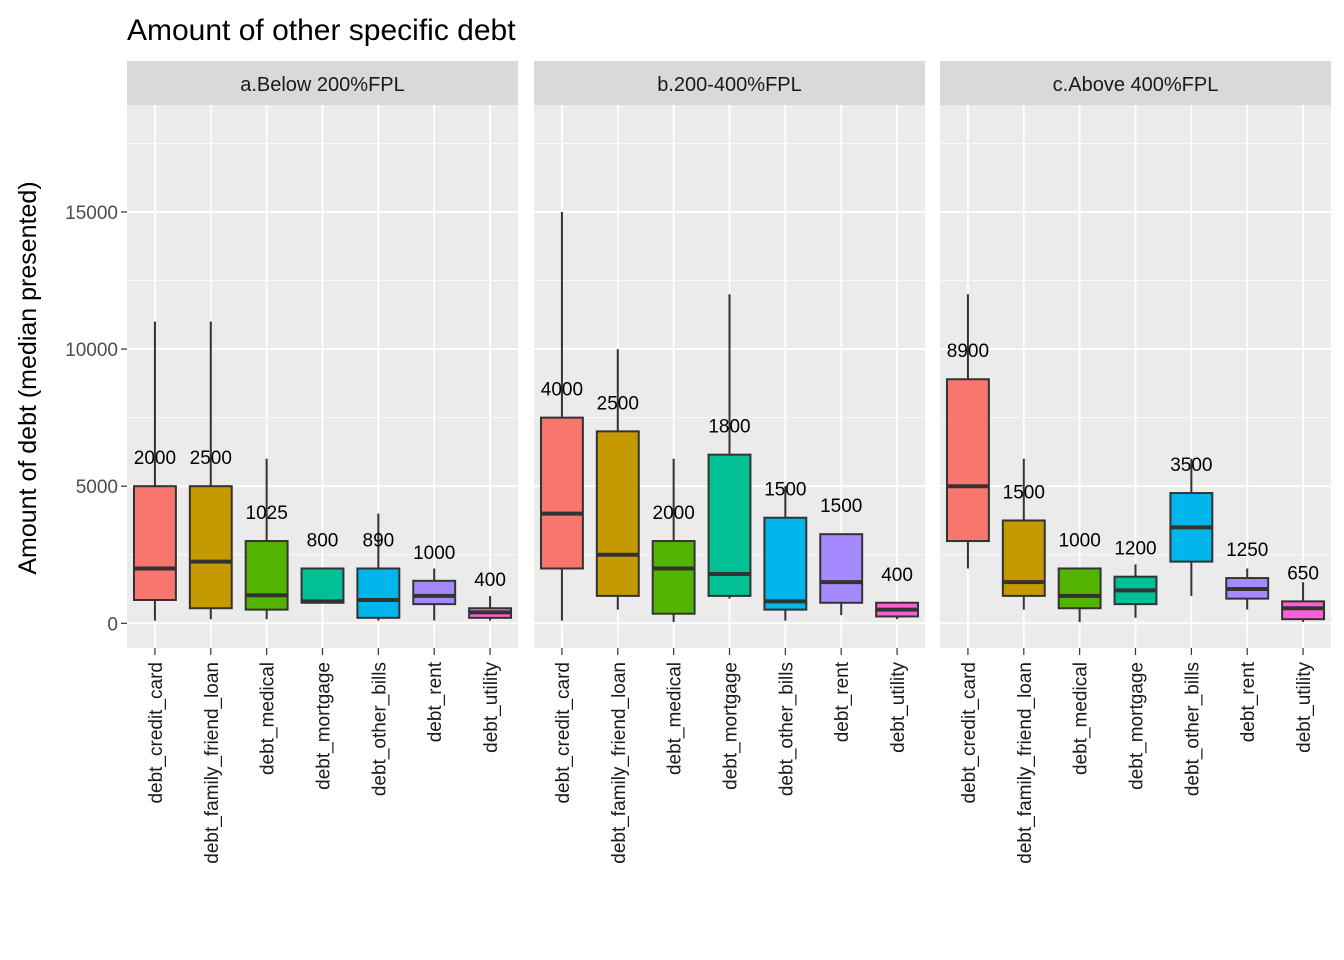  I want to click on box-debt_medical: 1000, so click(1079, 576).